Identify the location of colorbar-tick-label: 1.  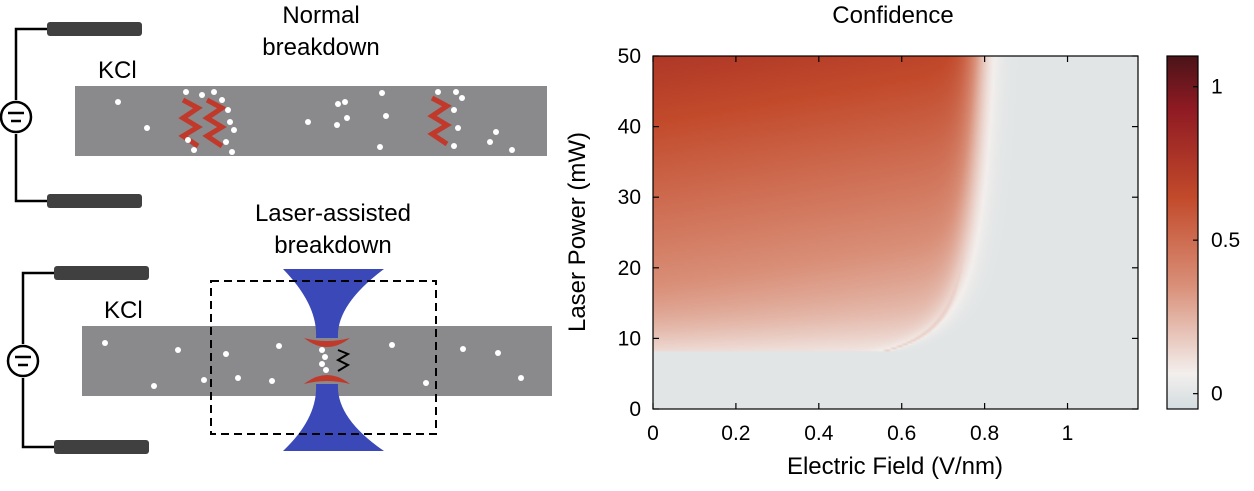
(1217, 87).